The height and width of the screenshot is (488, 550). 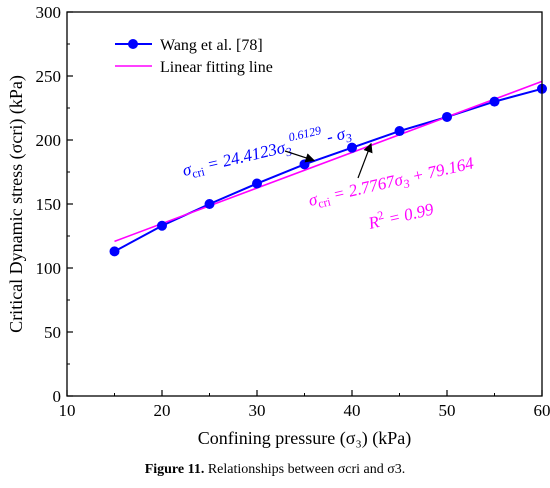 I want to click on y-tick-label: 50, so click(x=52, y=332).